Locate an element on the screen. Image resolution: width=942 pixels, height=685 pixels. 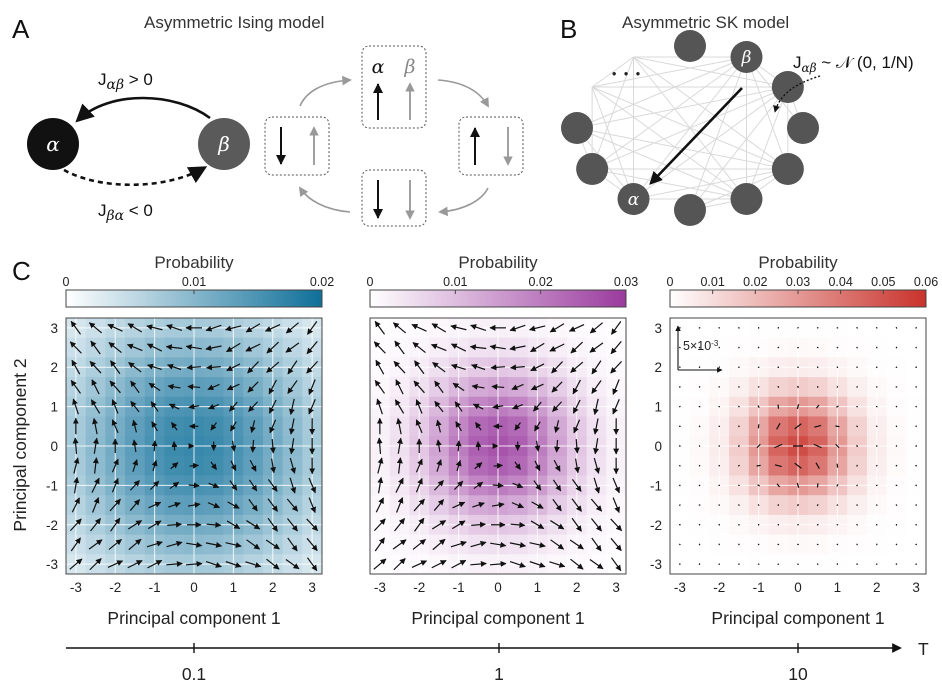
y-tick-label: 0 is located at coordinates (54, 446).